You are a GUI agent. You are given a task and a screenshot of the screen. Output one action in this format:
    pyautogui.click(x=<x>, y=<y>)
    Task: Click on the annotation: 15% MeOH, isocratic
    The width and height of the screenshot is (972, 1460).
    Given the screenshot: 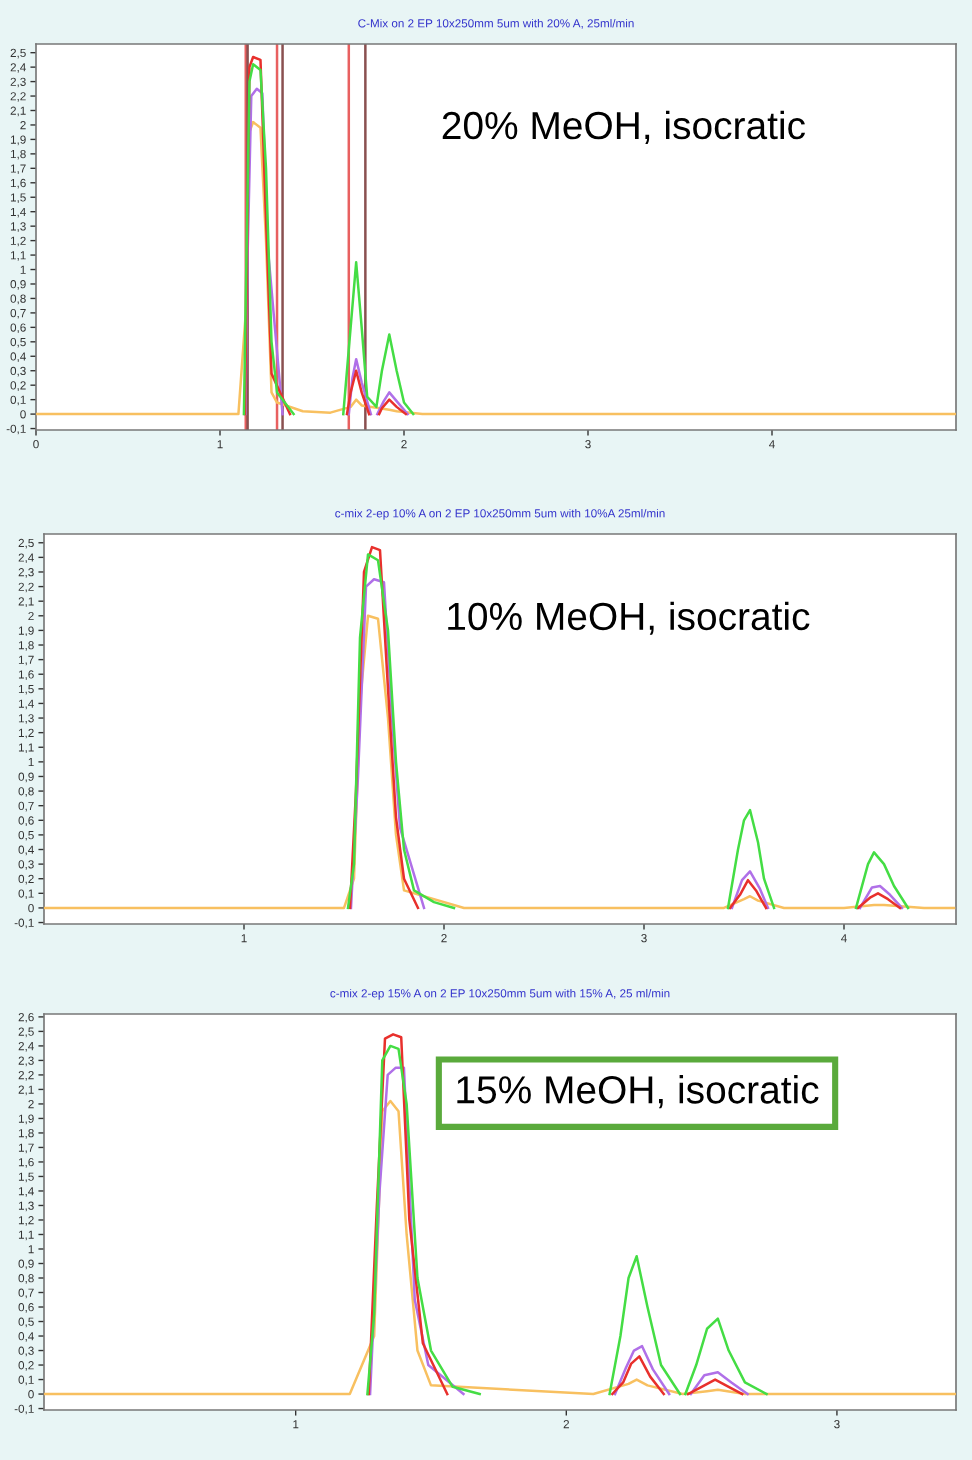 What is the action you would take?
    pyautogui.click(x=638, y=1092)
    